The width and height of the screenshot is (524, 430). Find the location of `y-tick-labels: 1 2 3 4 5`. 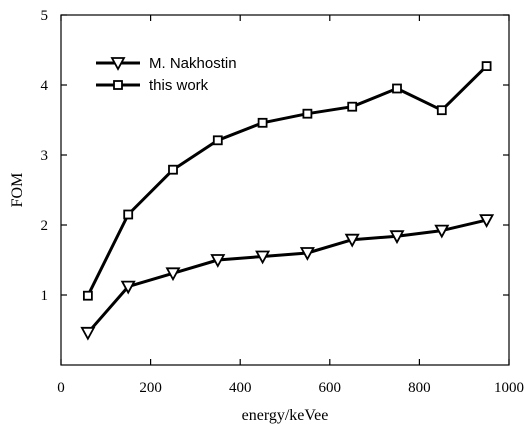

y-tick-labels: 1 2 3 4 5 is located at coordinates (45, 156).